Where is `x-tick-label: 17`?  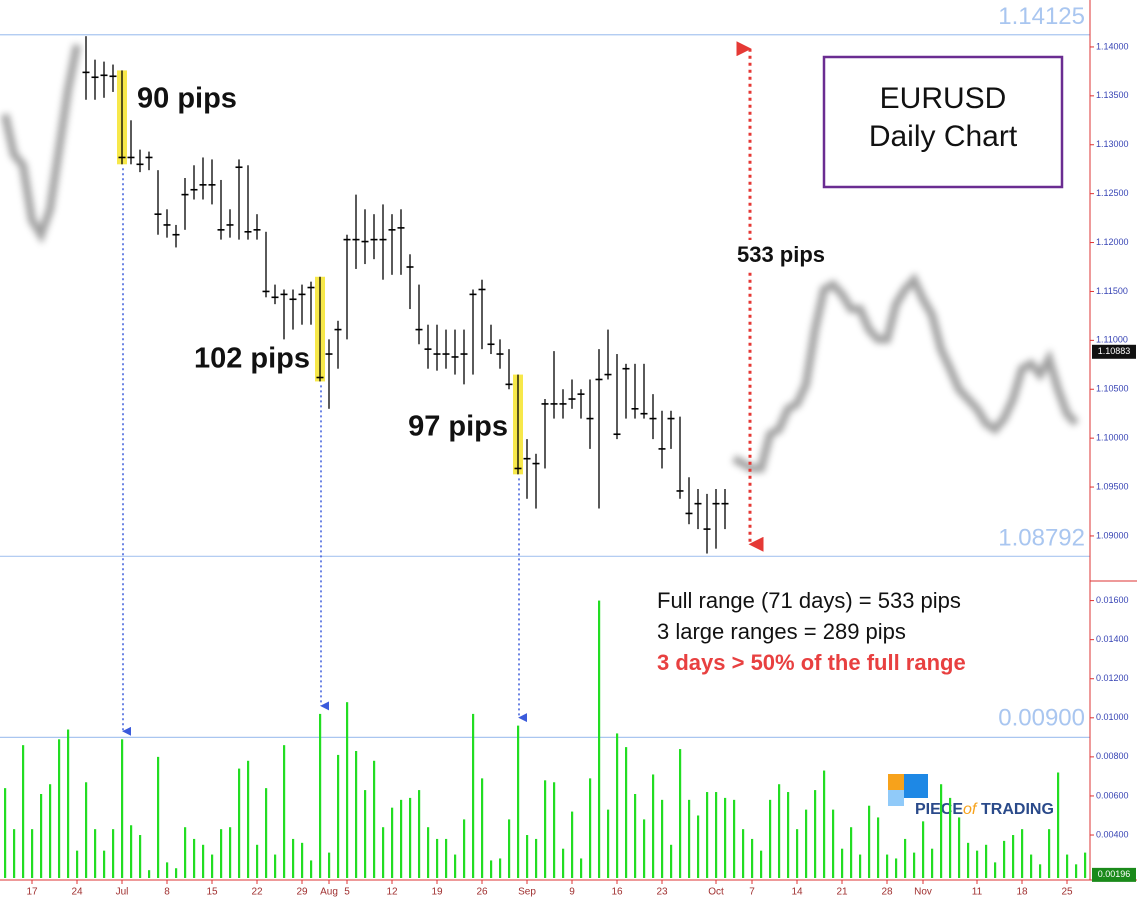 x-tick-label: 17 is located at coordinates (32, 892).